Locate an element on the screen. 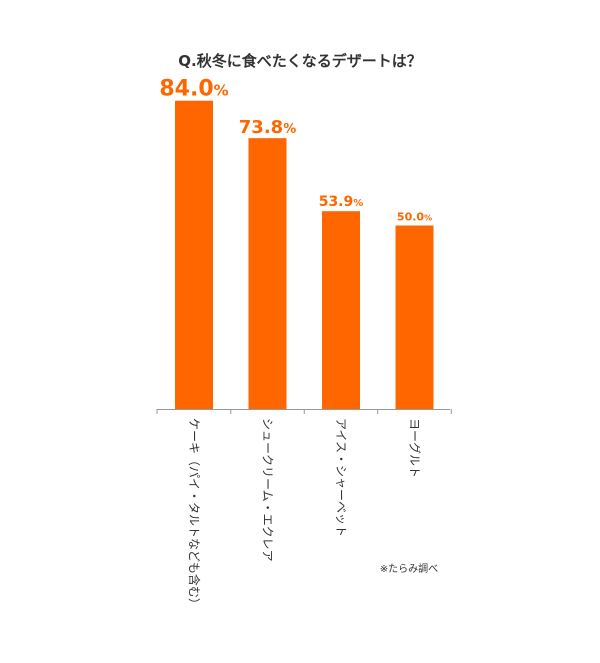  category-label: アイス・シャーベット is located at coordinates (341, 477).